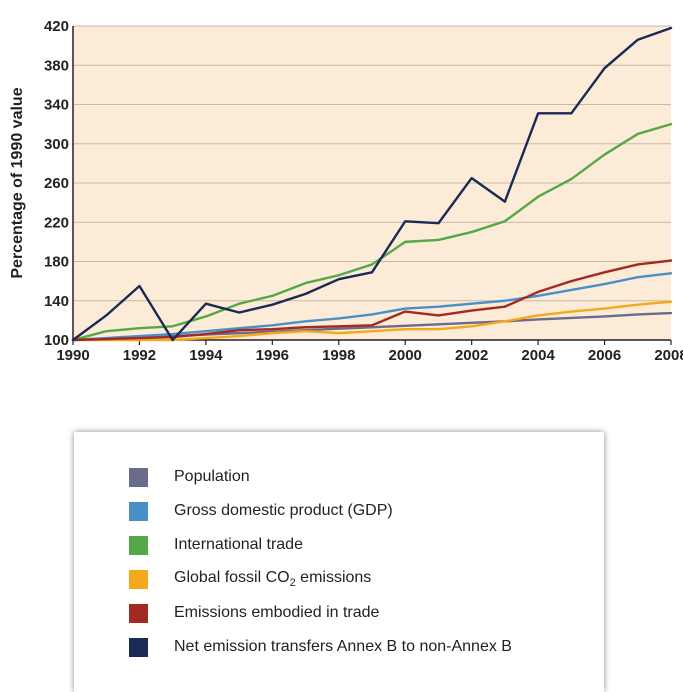 The height and width of the screenshot is (692, 683). I want to click on legend-item-co2-emissions: Global fossil CO2 emissions, so click(250, 579).